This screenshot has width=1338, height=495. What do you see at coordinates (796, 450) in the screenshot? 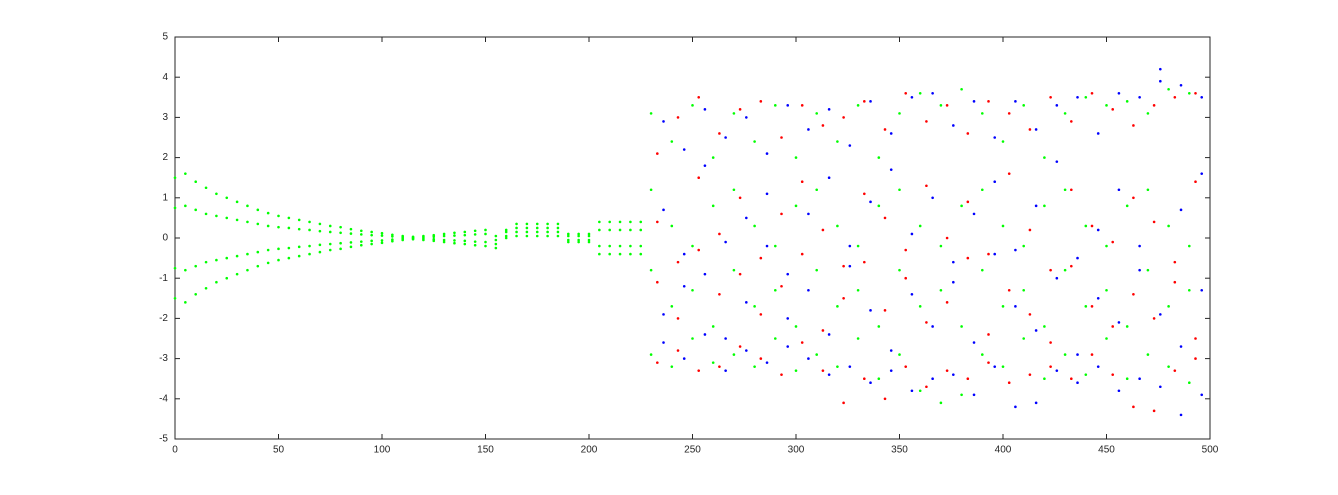
I see `x-tick-label: 300` at bounding box center [796, 450].